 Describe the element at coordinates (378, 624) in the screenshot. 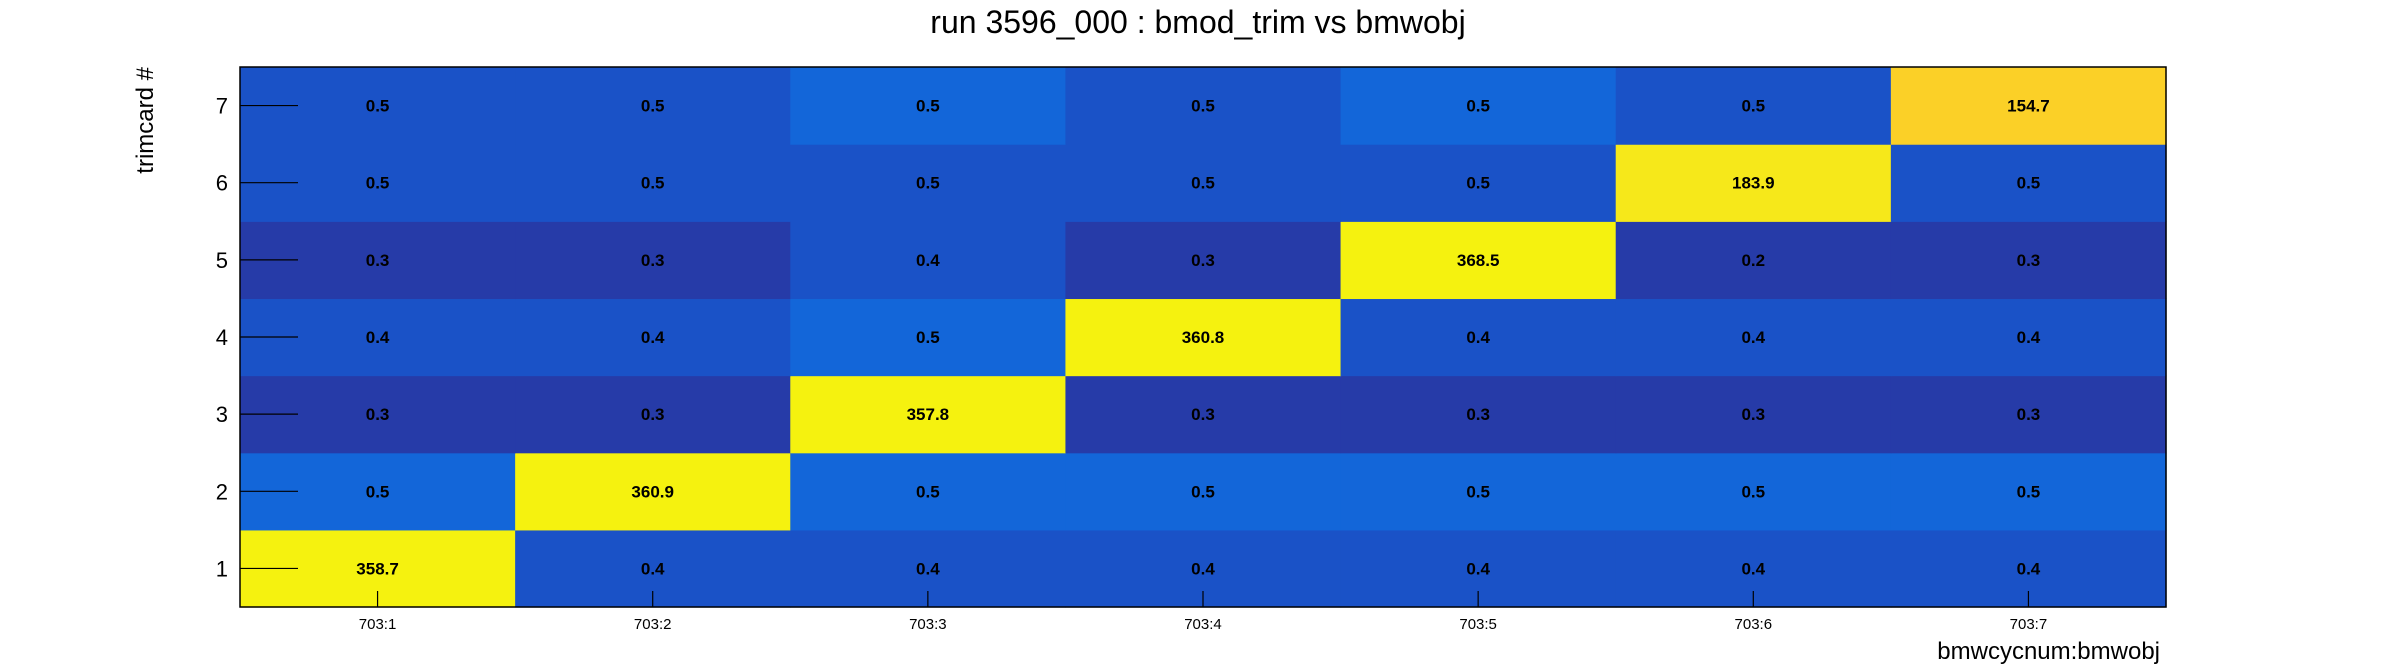

I see `x-tick-label: 703:1` at that location.